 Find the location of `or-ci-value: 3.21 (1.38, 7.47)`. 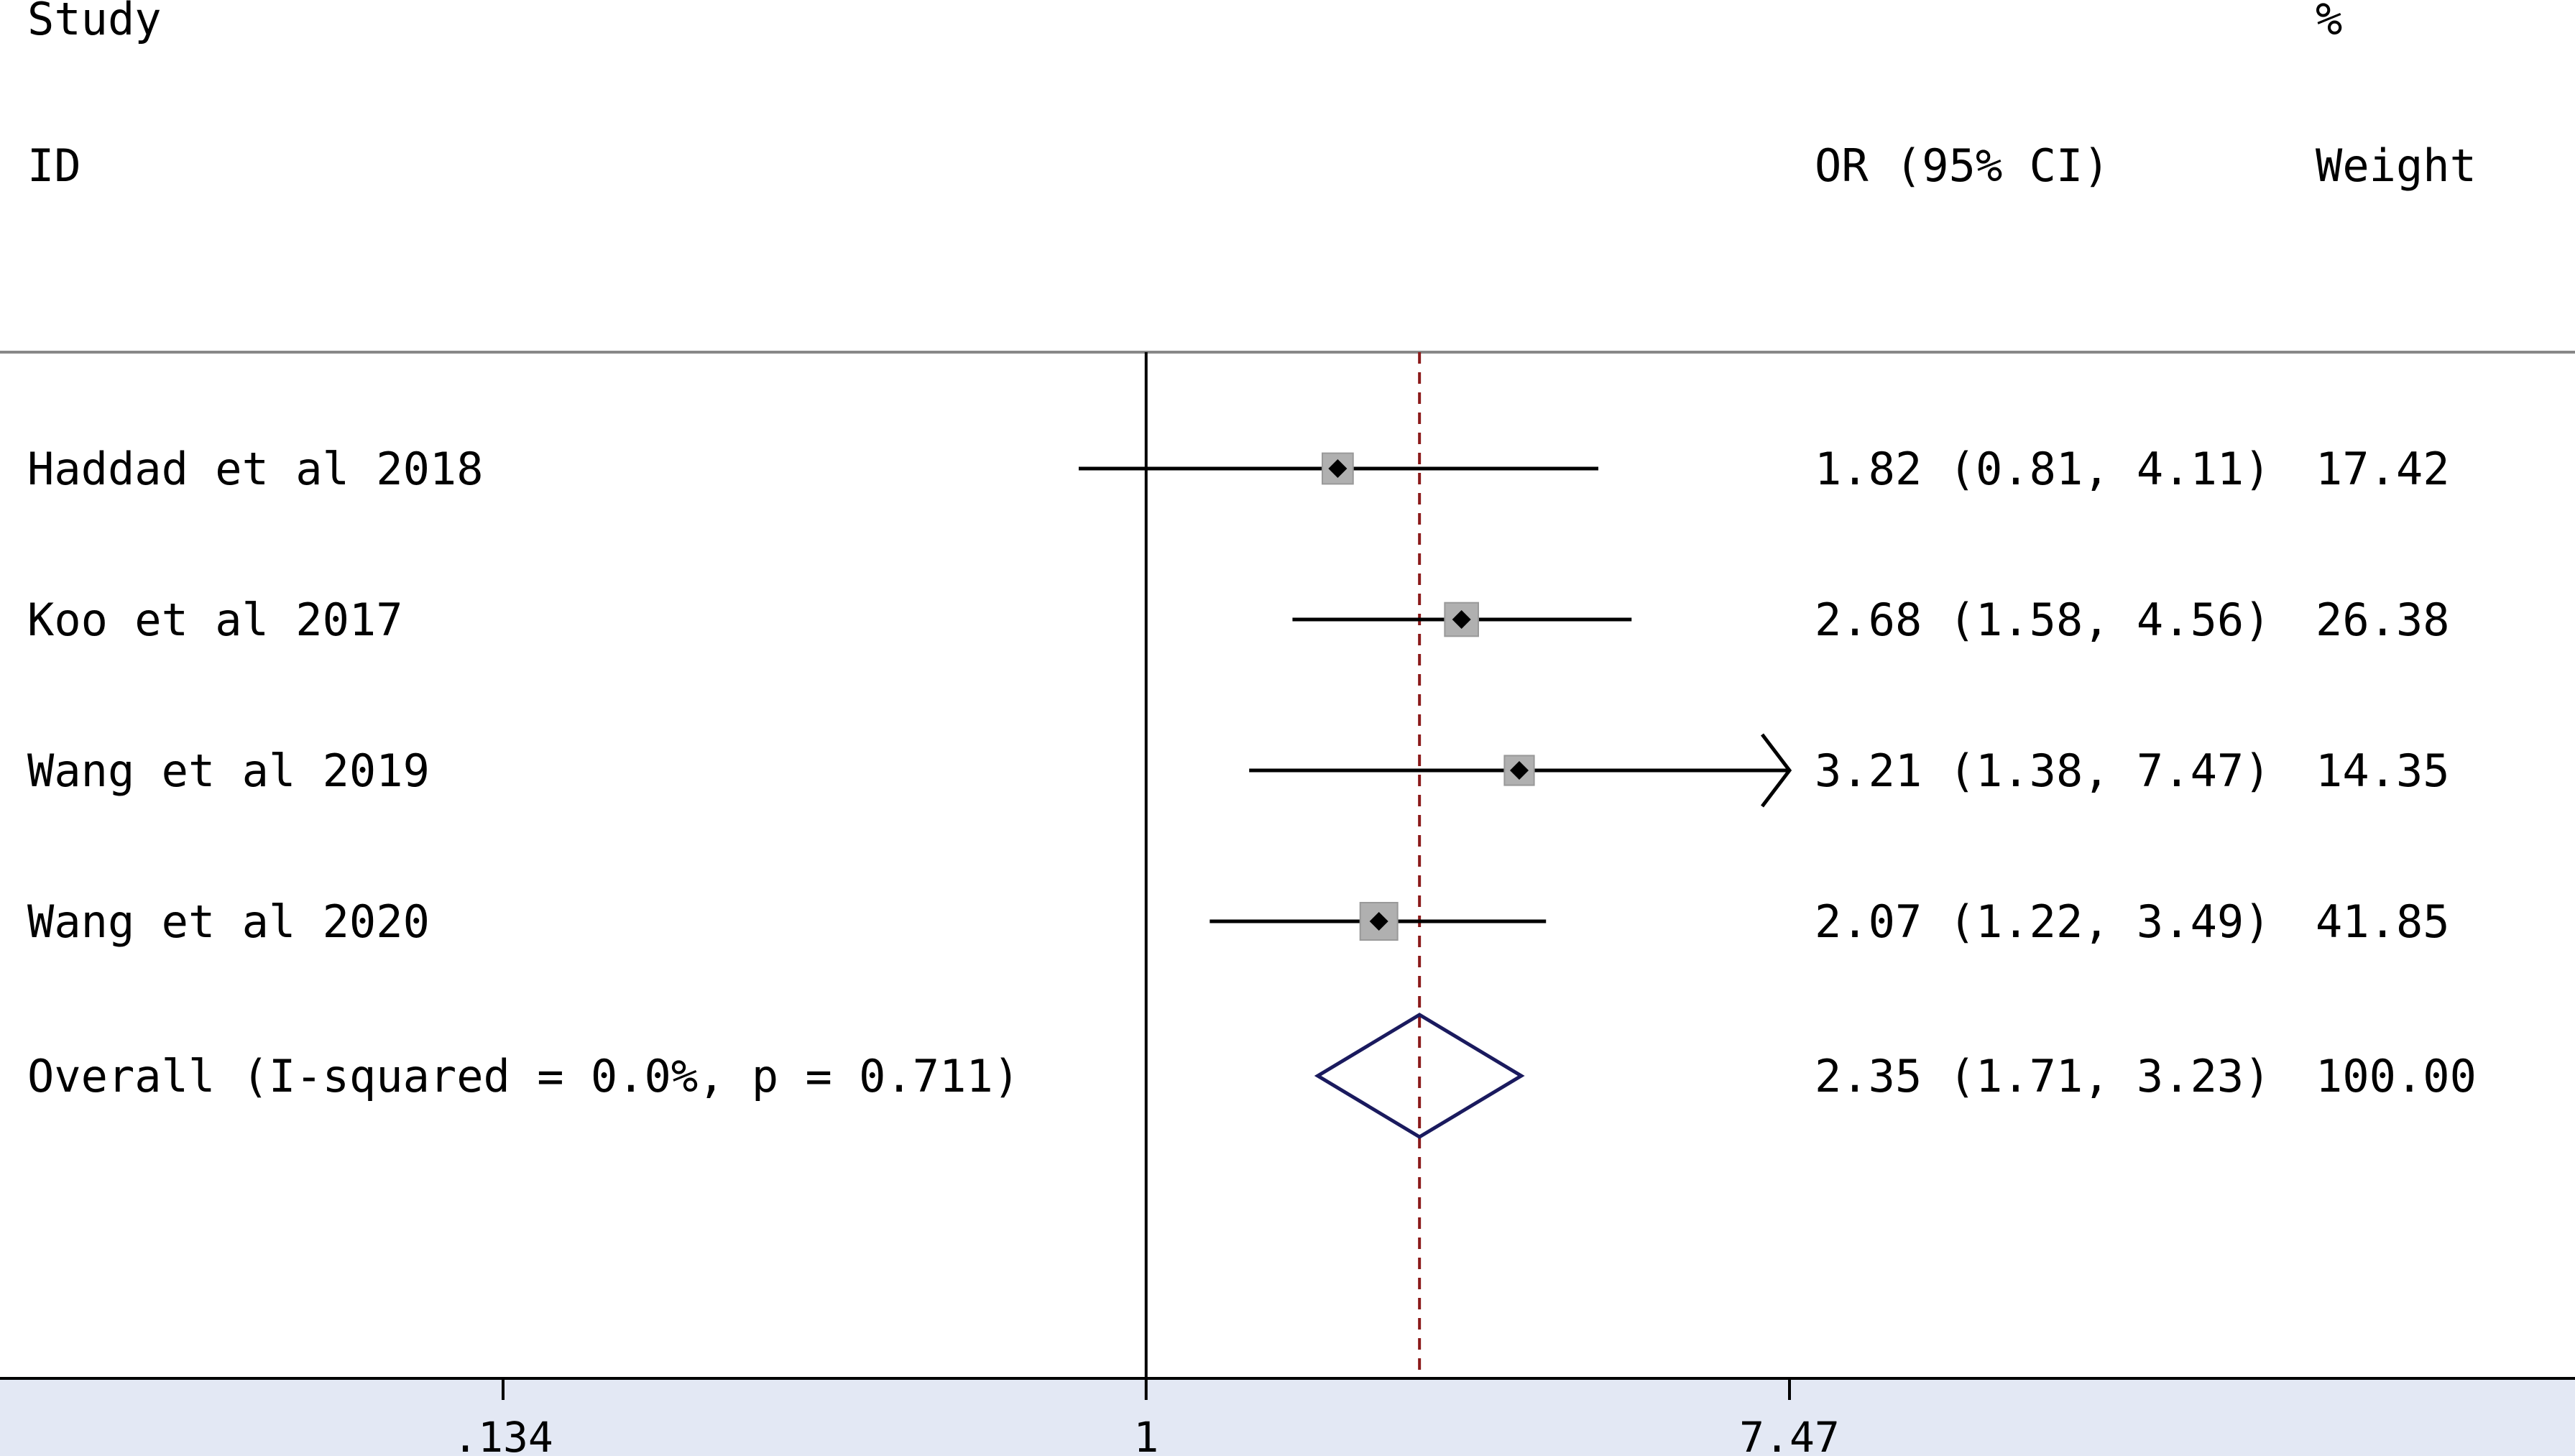

or-ci-value: 3.21 (1.38, 7.47) is located at coordinates (2043, 771).